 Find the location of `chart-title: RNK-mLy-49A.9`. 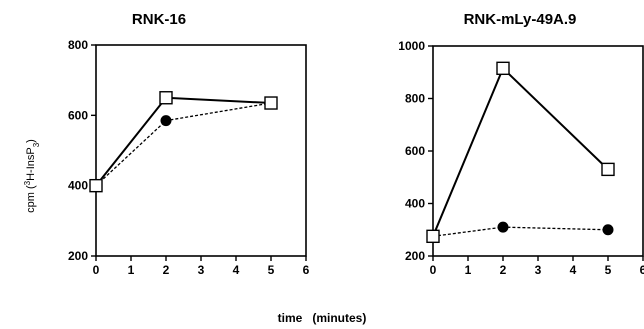

chart-title: RNK-mLy-49A.9 is located at coordinates (520, 19).